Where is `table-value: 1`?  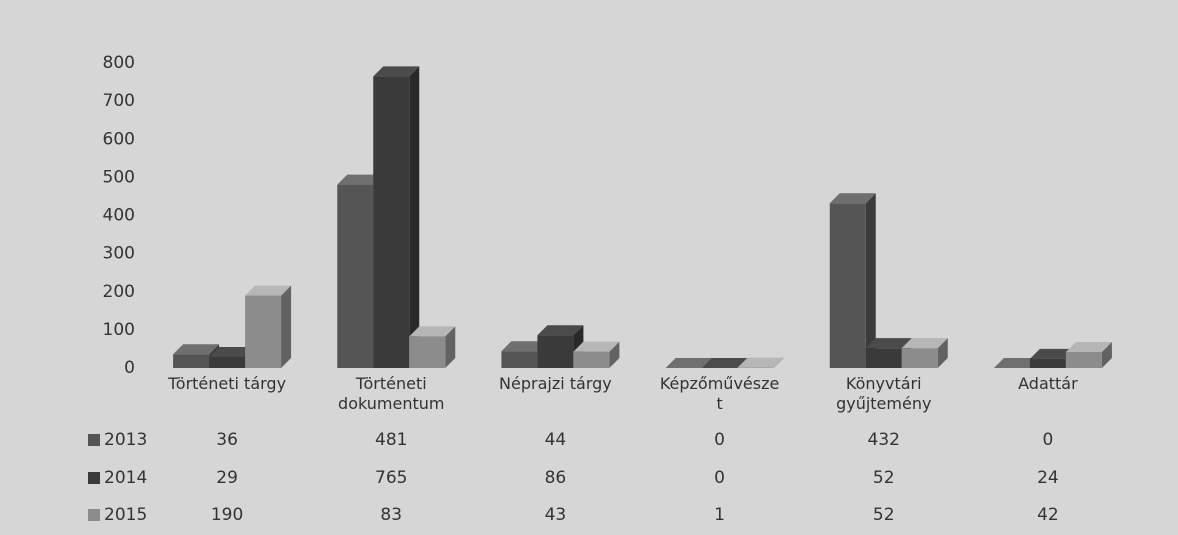
table-value: 1 is located at coordinates (719, 515).